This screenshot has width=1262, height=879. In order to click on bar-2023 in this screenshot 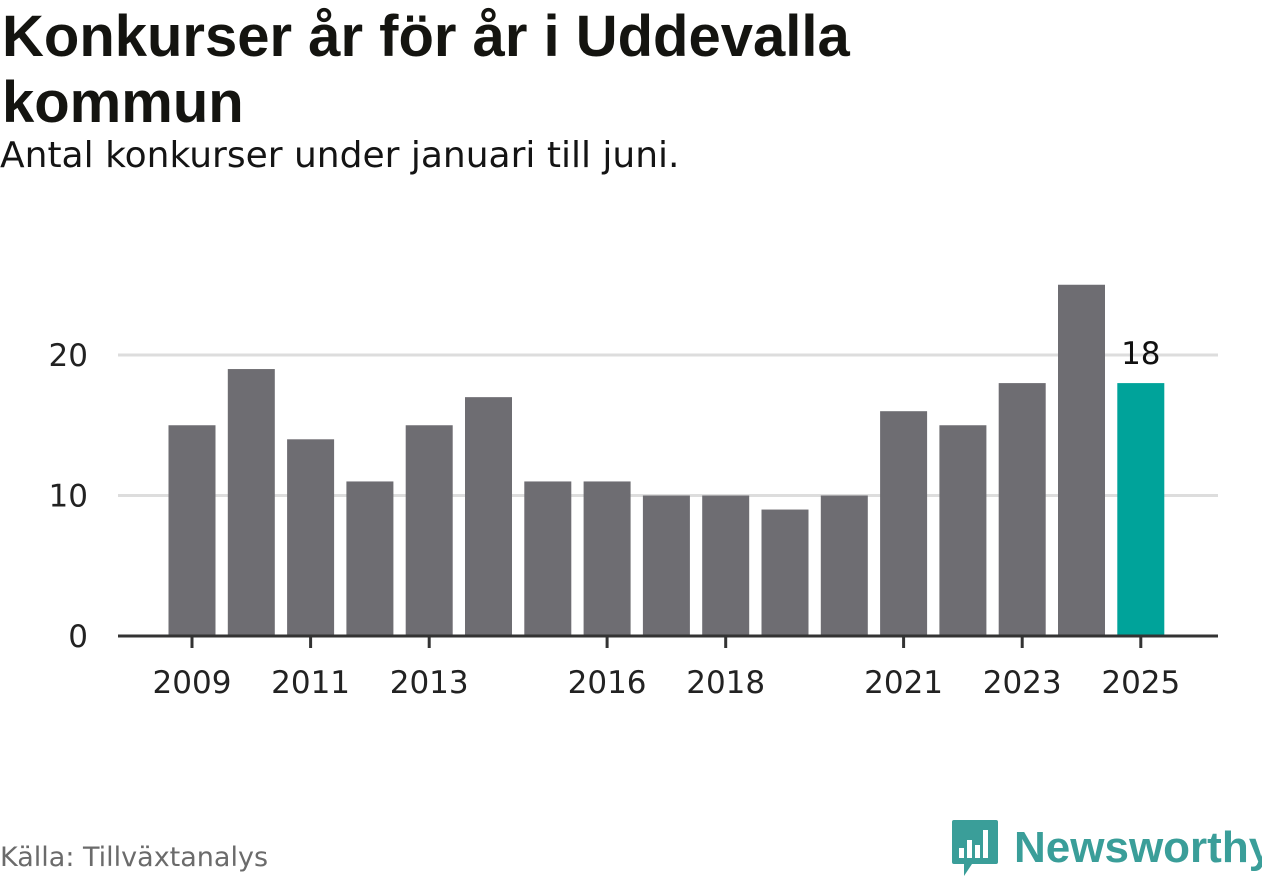, I will do `click(1022, 509)`.